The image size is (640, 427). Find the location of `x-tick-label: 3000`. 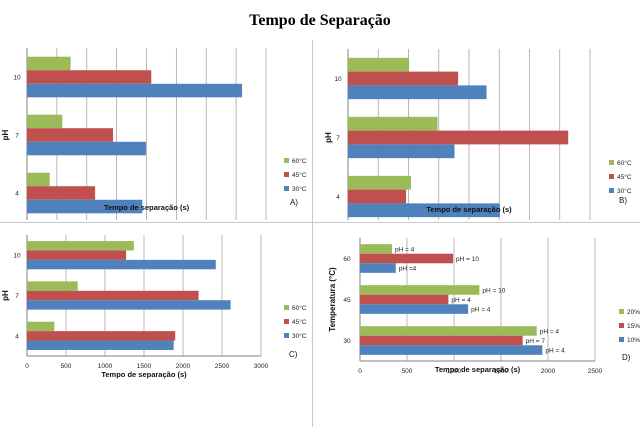

x-tick-label: 3000 is located at coordinates (261, 366).